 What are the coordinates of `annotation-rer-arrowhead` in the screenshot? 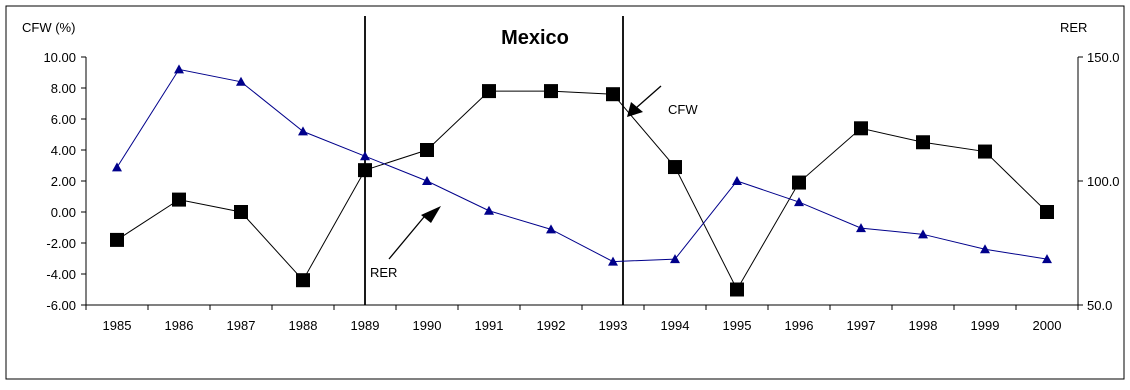 It's located at (431, 214).